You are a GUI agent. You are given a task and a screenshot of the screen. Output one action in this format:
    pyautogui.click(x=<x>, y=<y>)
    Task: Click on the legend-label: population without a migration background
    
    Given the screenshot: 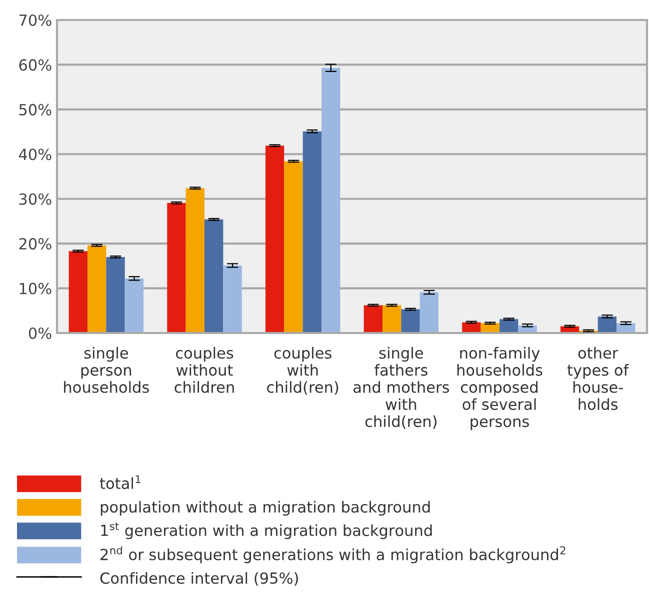 What is the action you would take?
    pyautogui.click(x=265, y=508)
    